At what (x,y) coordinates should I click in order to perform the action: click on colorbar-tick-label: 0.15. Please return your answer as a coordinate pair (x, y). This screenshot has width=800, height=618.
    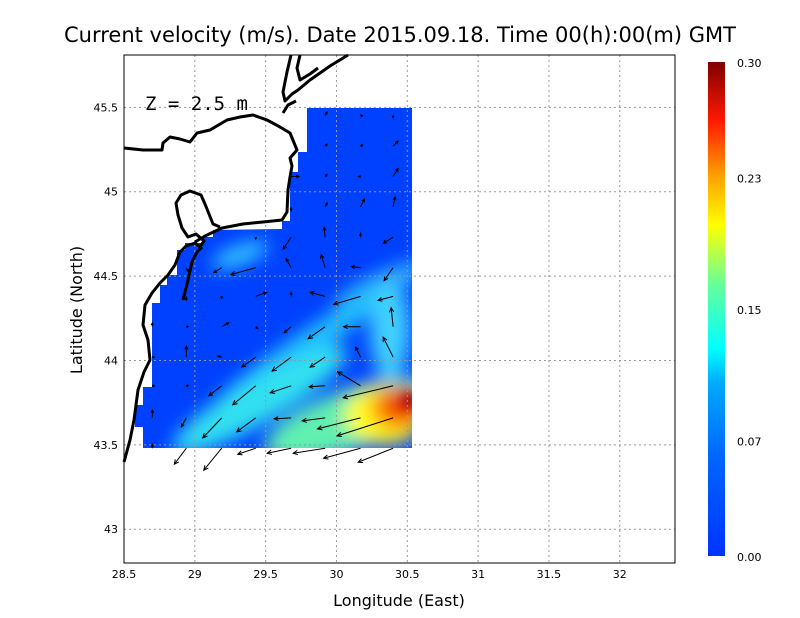
    Looking at the image, I should click on (749, 310).